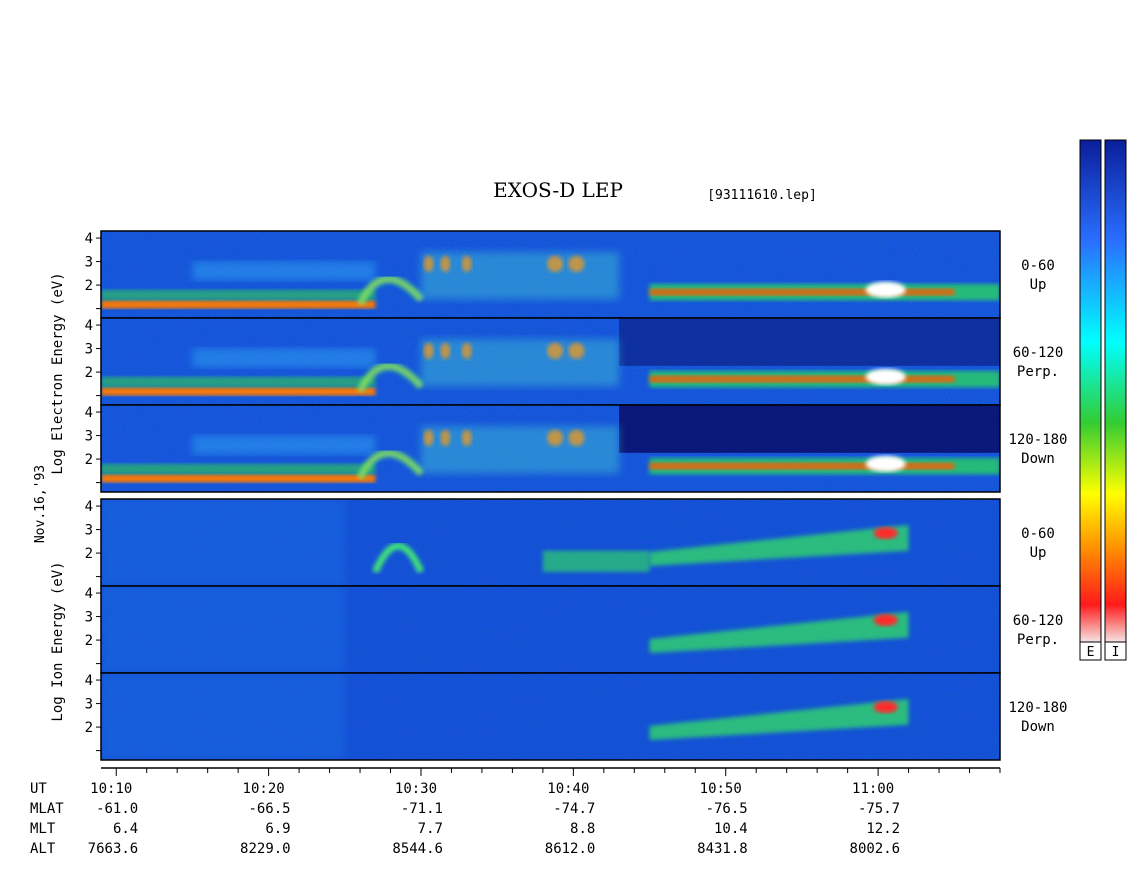 The width and height of the screenshot is (1130, 875). Describe the element at coordinates (40, 504) in the screenshot. I see `date-label: Nov.16,'93` at that location.